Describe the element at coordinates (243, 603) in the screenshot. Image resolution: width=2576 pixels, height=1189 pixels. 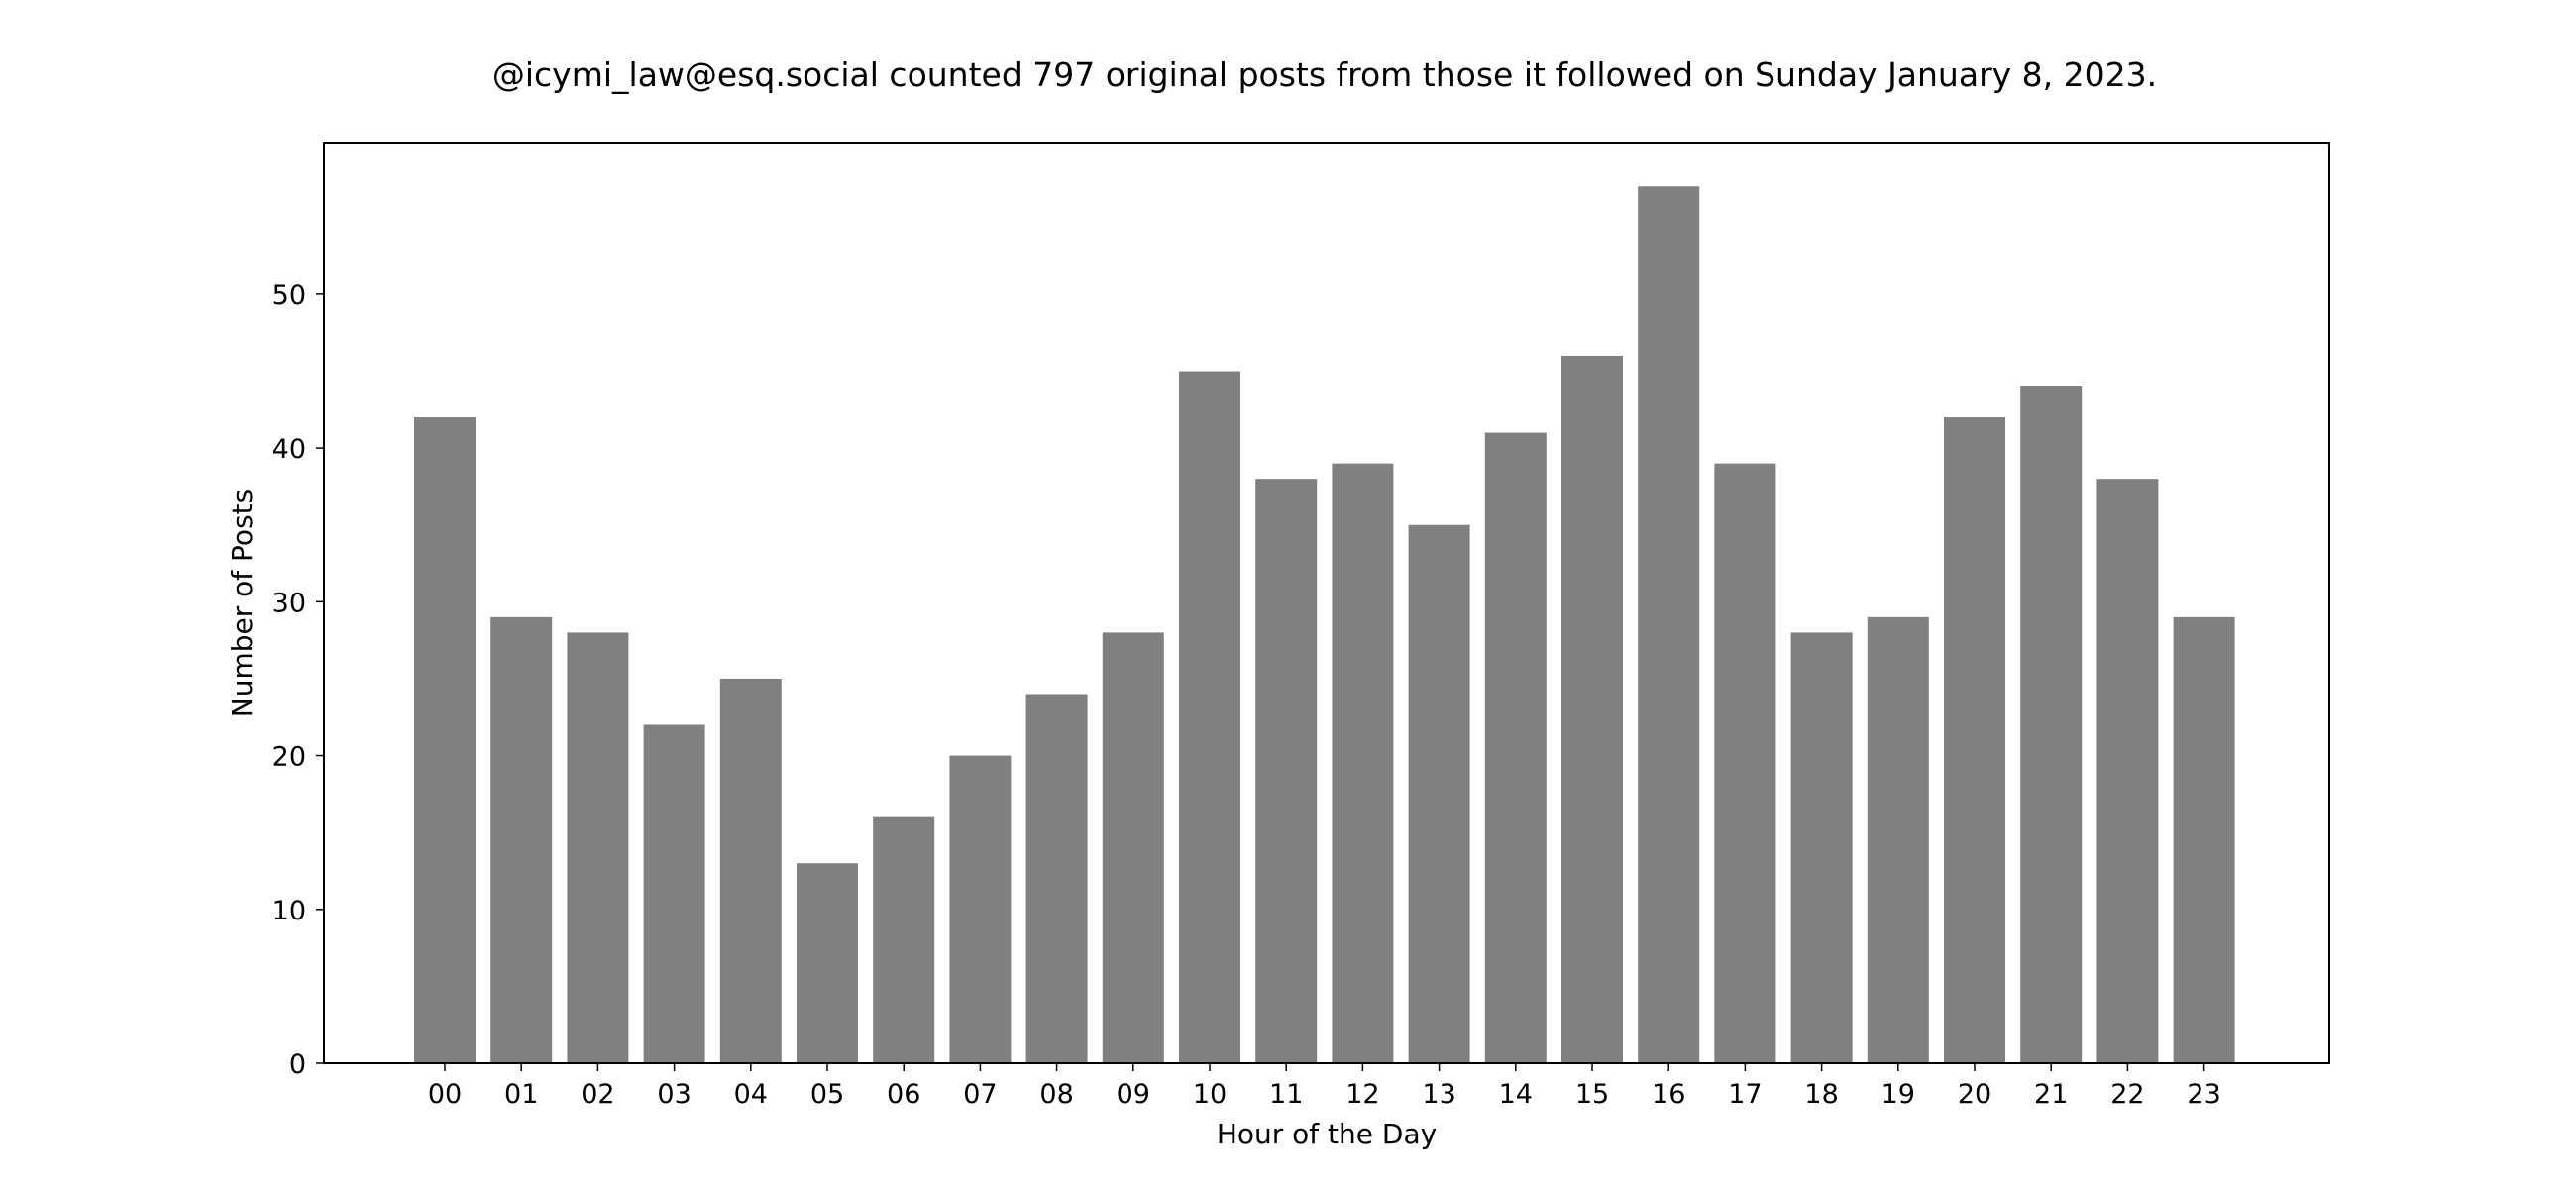
I see `y-axis-label: Number of Posts` at that location.